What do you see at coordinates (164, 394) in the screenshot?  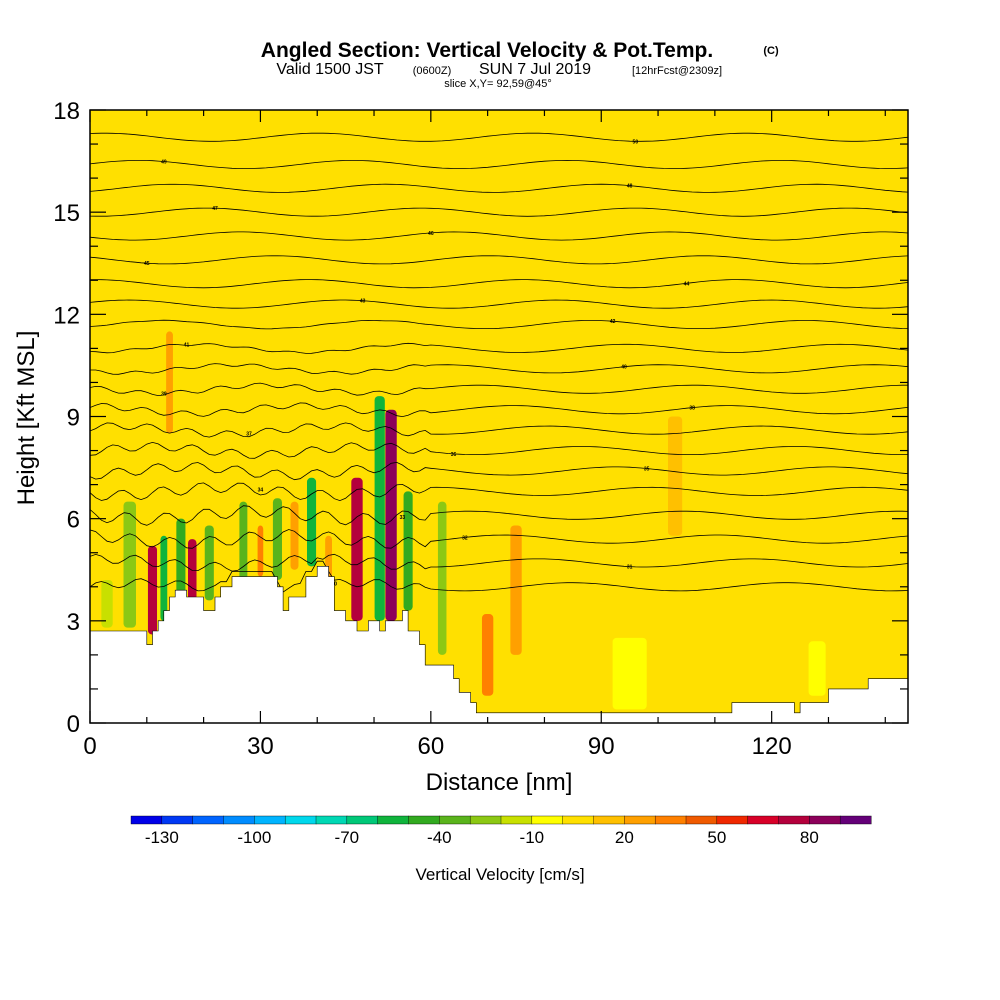 I see `contour-label: 39` at bounding box center [164, 394].